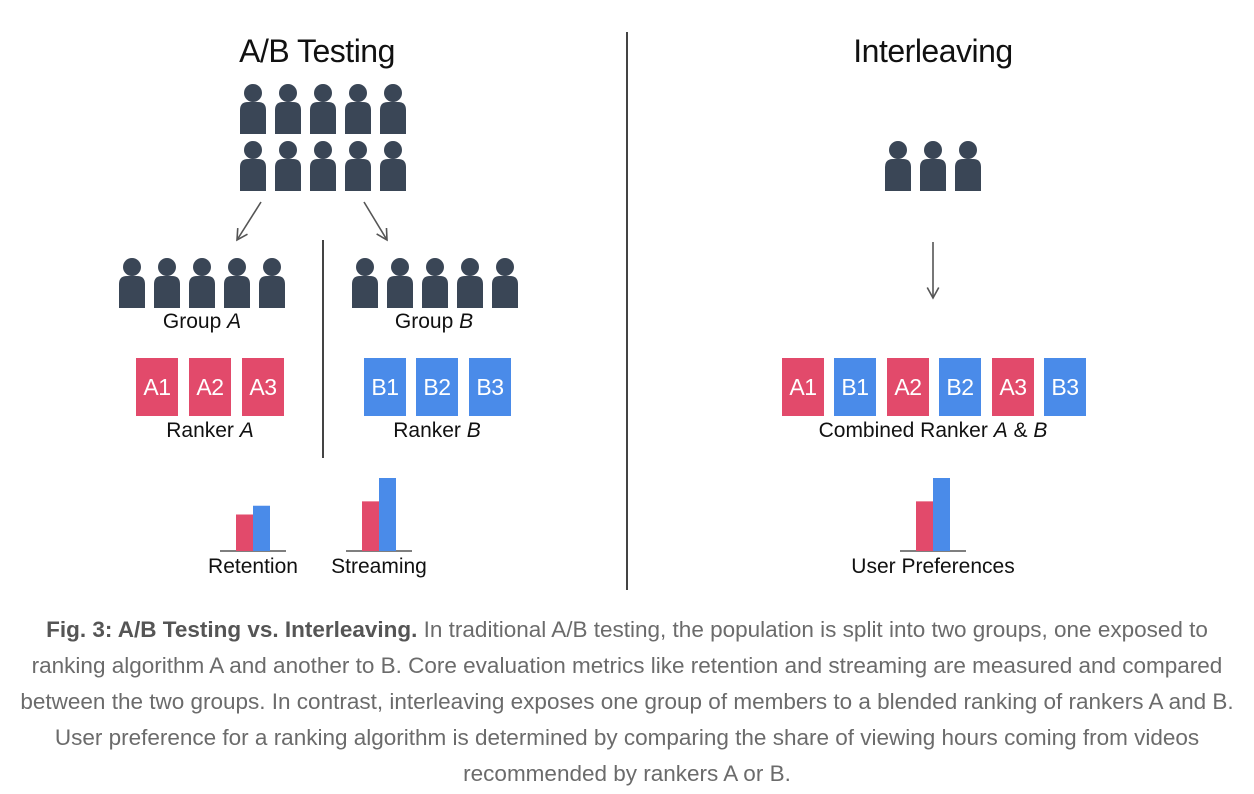  I want to click on arrow-to-group-a-head, so click(242, 234).